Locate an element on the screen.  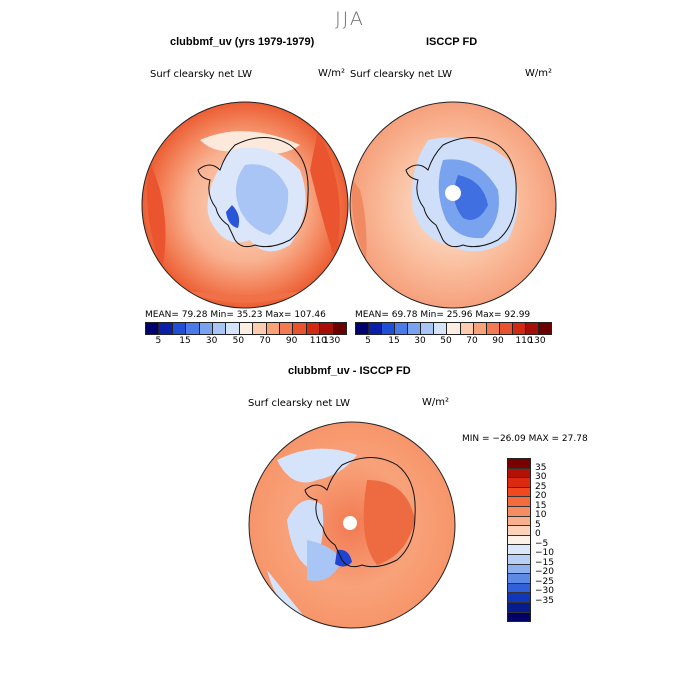
obs-colorbar is located at coordinates (453, 328).